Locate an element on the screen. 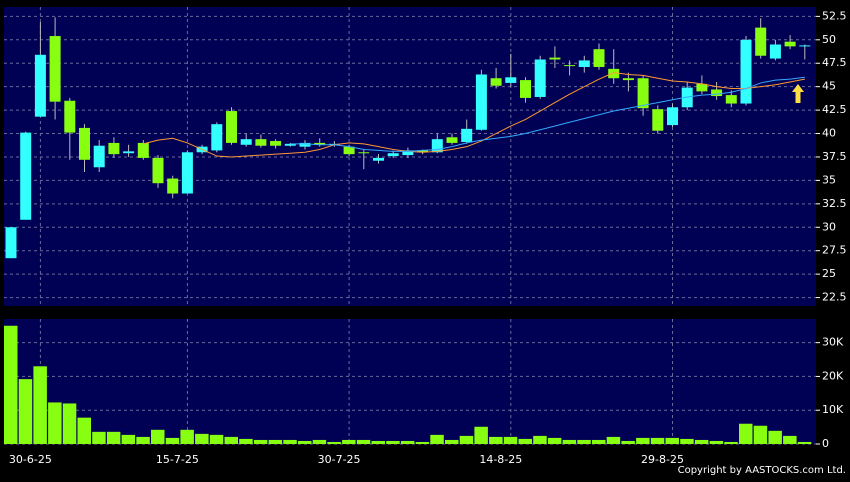 The height and width of the screenshot is (482, 850). y-tick-label: 22.5 is located at coordinates (834, 297).